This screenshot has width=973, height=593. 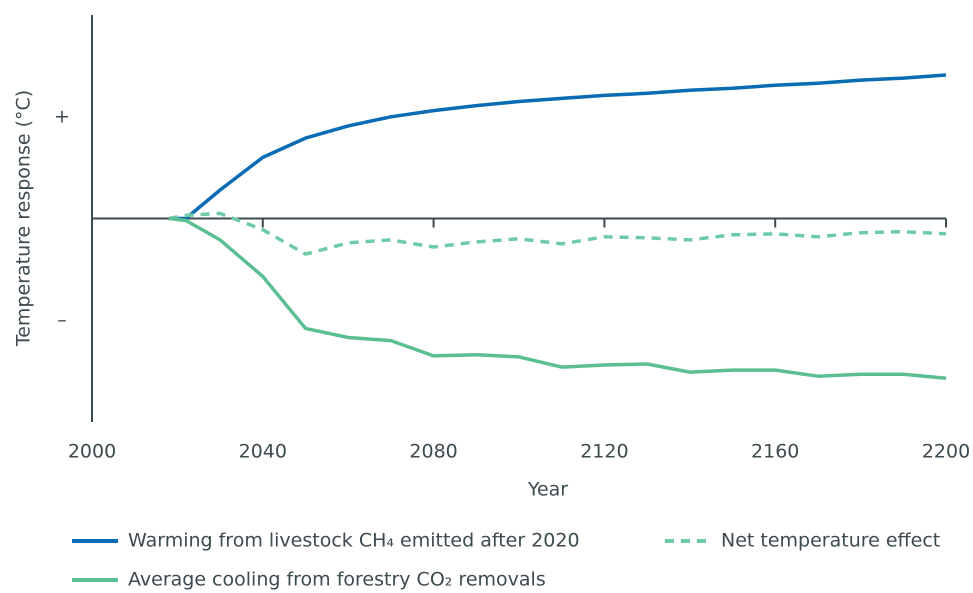 I want to click on x-axis-label: Year, so click(x=547, y=490).